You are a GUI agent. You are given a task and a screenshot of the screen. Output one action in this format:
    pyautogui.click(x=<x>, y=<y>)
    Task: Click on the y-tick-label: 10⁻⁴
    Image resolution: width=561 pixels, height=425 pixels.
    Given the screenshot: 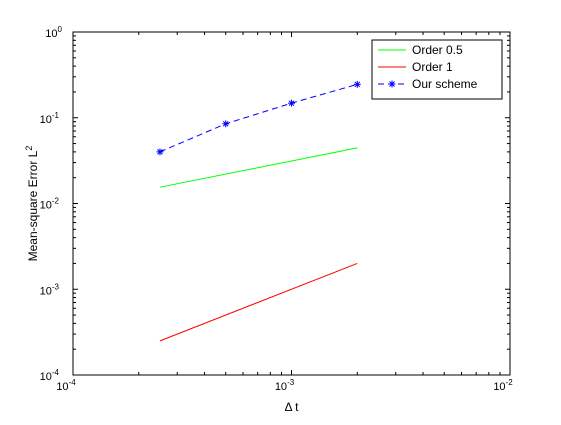 What is the action you would take?
    pyautogui.click(x=50, y=375)
    